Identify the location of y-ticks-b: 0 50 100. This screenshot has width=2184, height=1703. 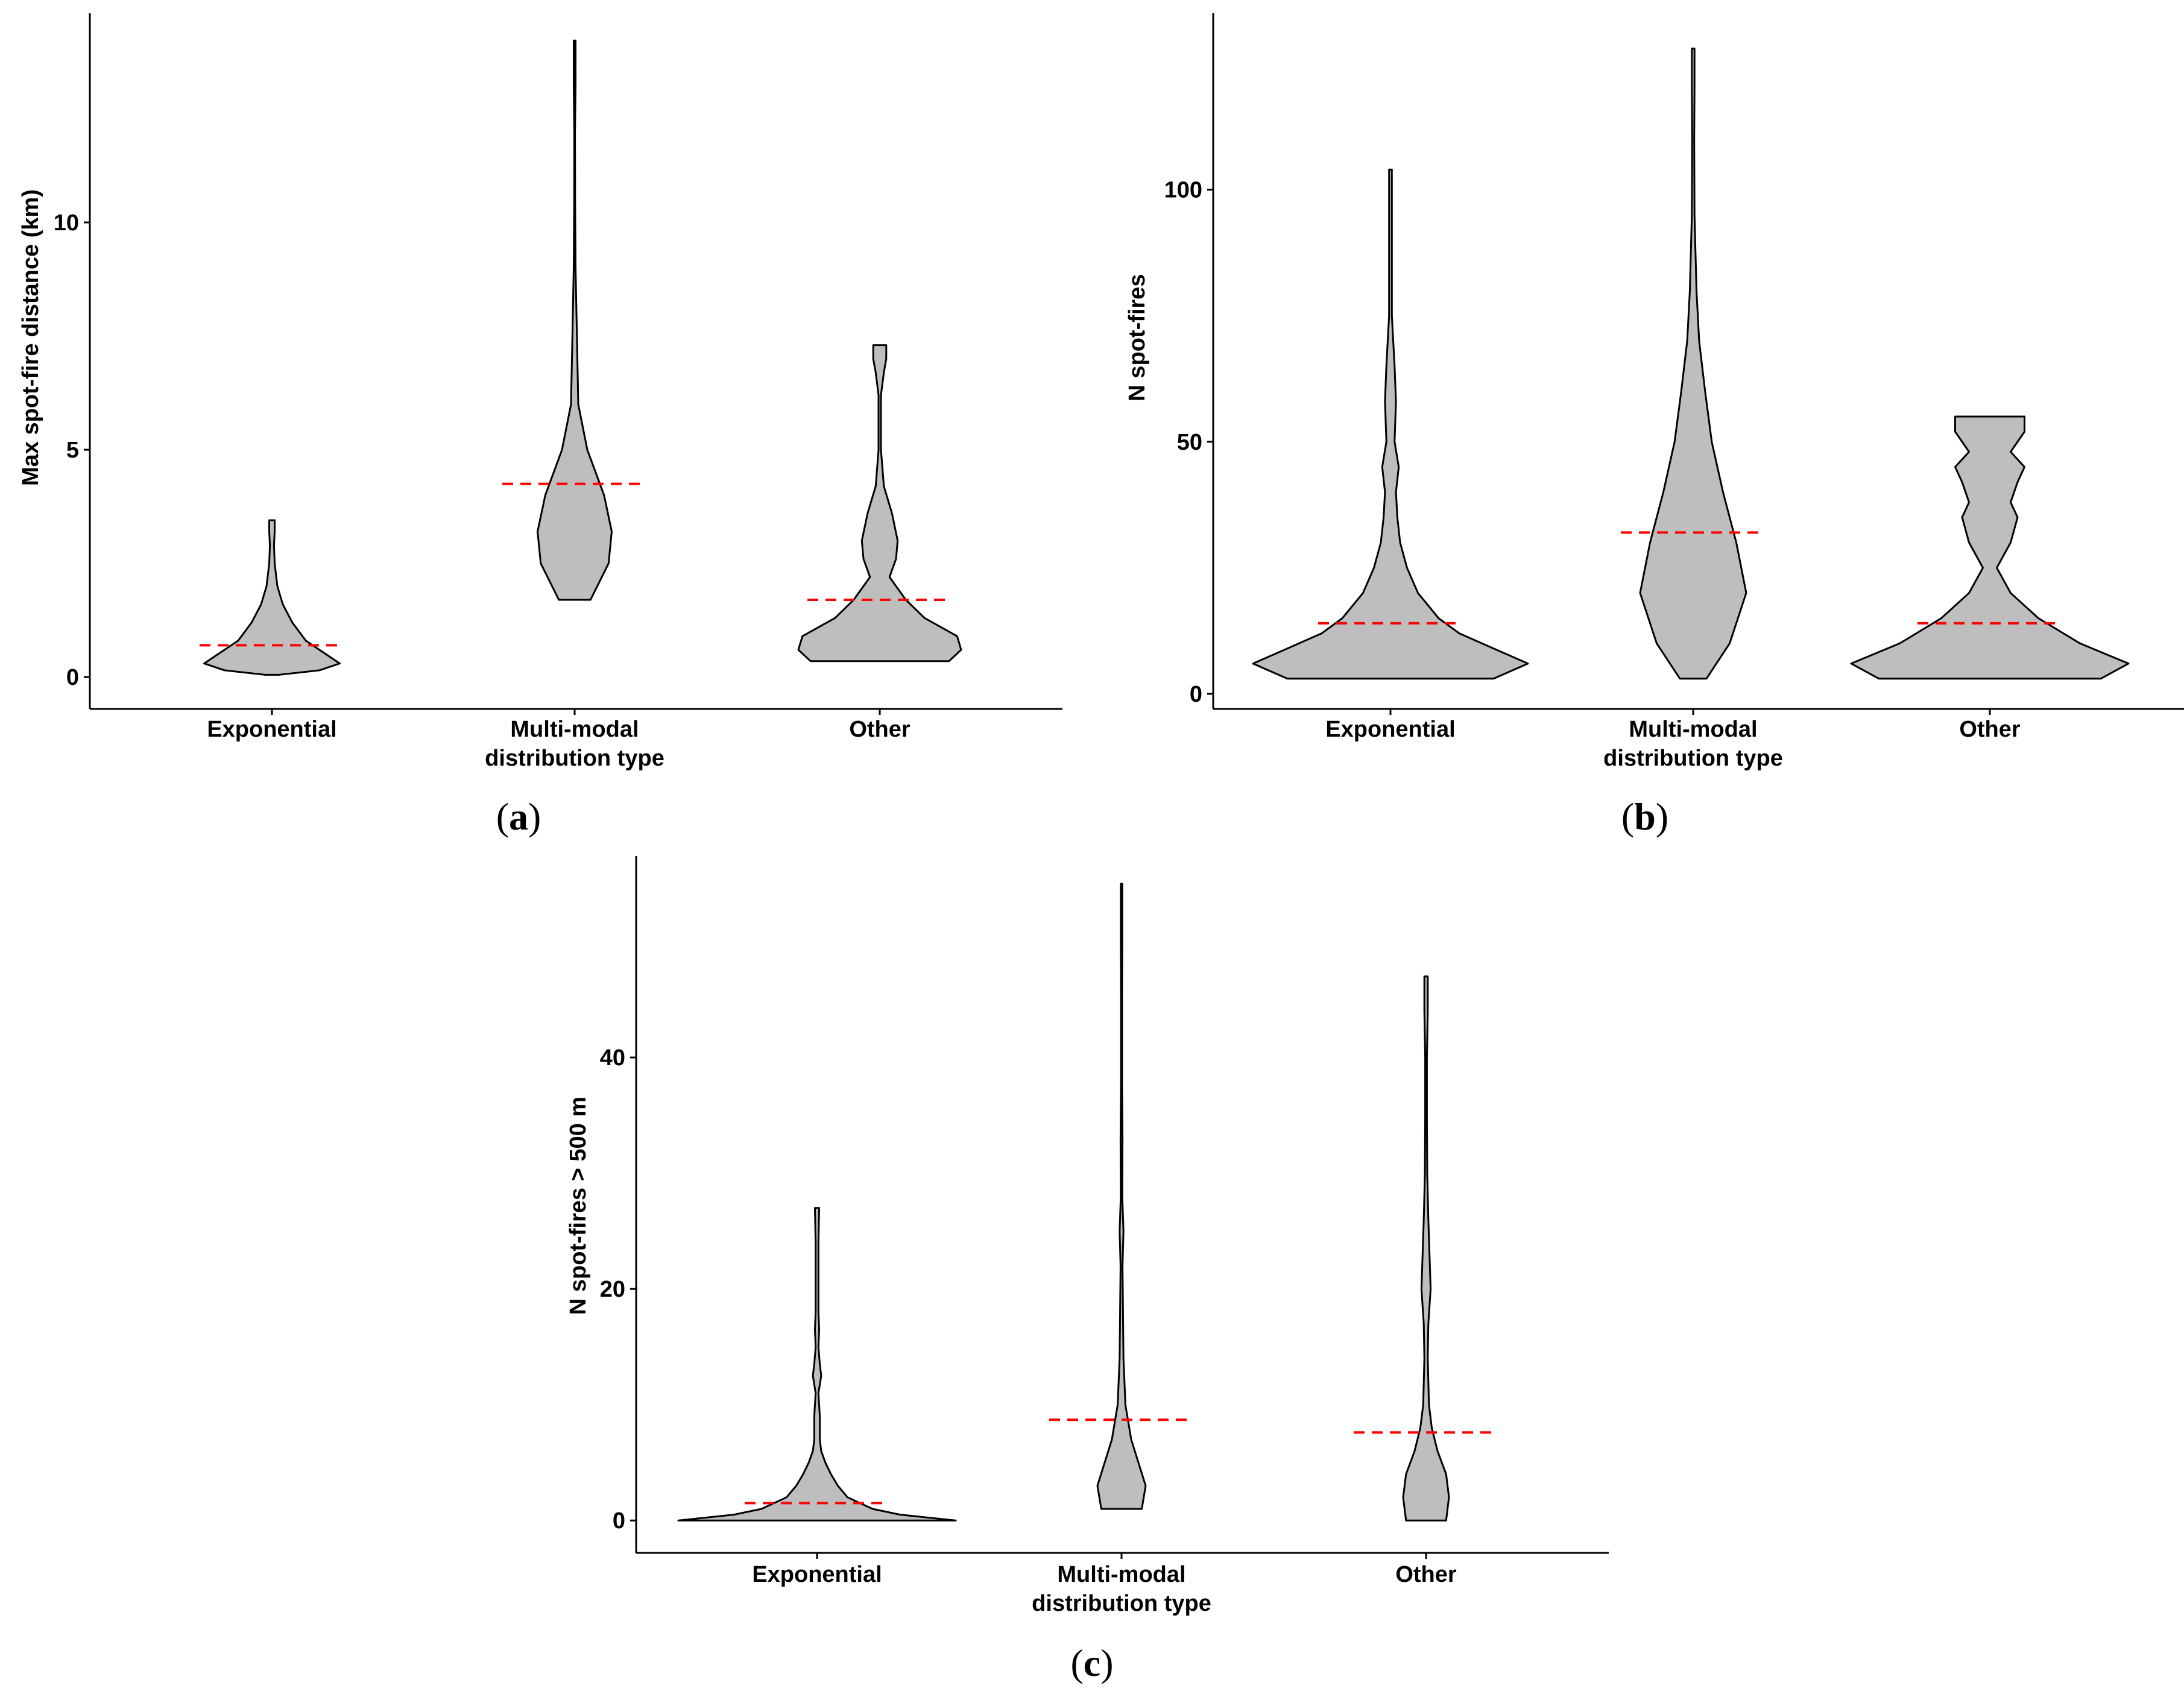
(1189, 442).